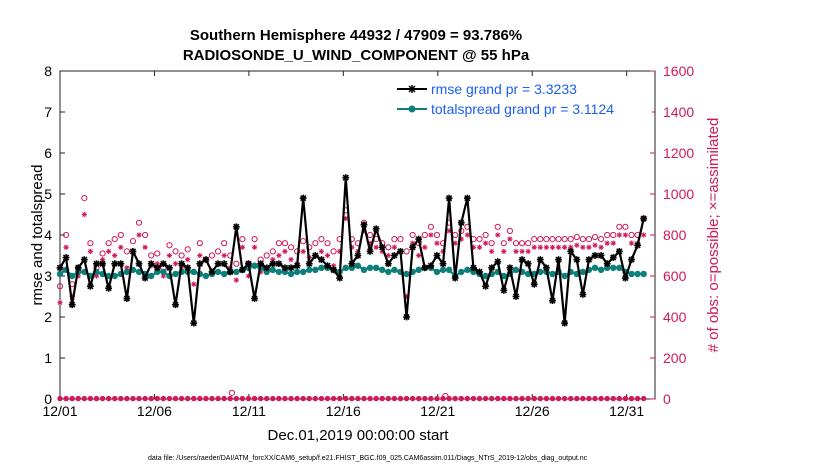  I want to click on y-right-tick-label: 1000, so click(678, 194).